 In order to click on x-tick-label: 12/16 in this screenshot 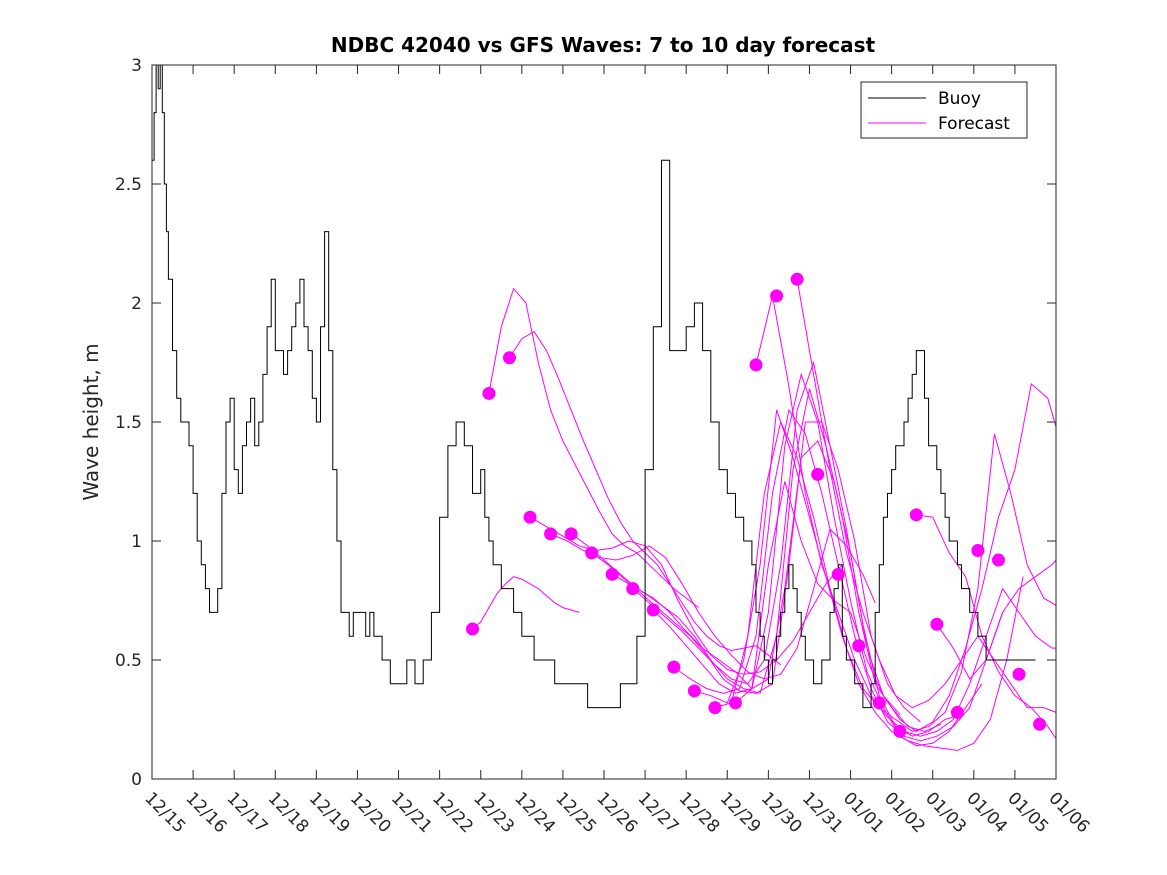, I will do `click(206, 812)`.